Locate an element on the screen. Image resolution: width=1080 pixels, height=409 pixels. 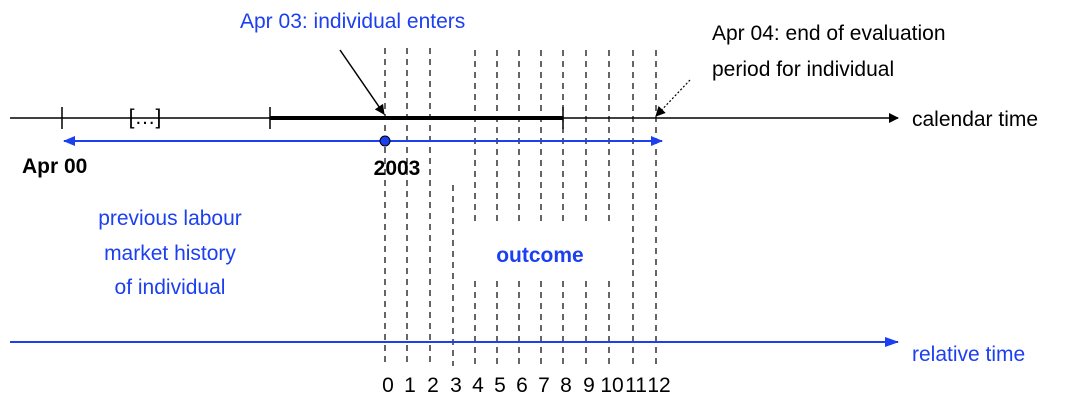
apr04-label: Apr 04: end of evaluation is located at coordinates (829, 33).